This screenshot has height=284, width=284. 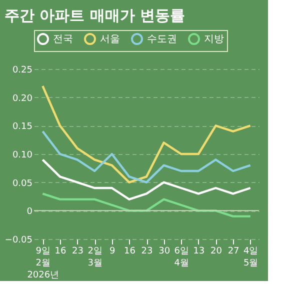 I want to click on x-tick-label: 30, so click(x=164, y=251).